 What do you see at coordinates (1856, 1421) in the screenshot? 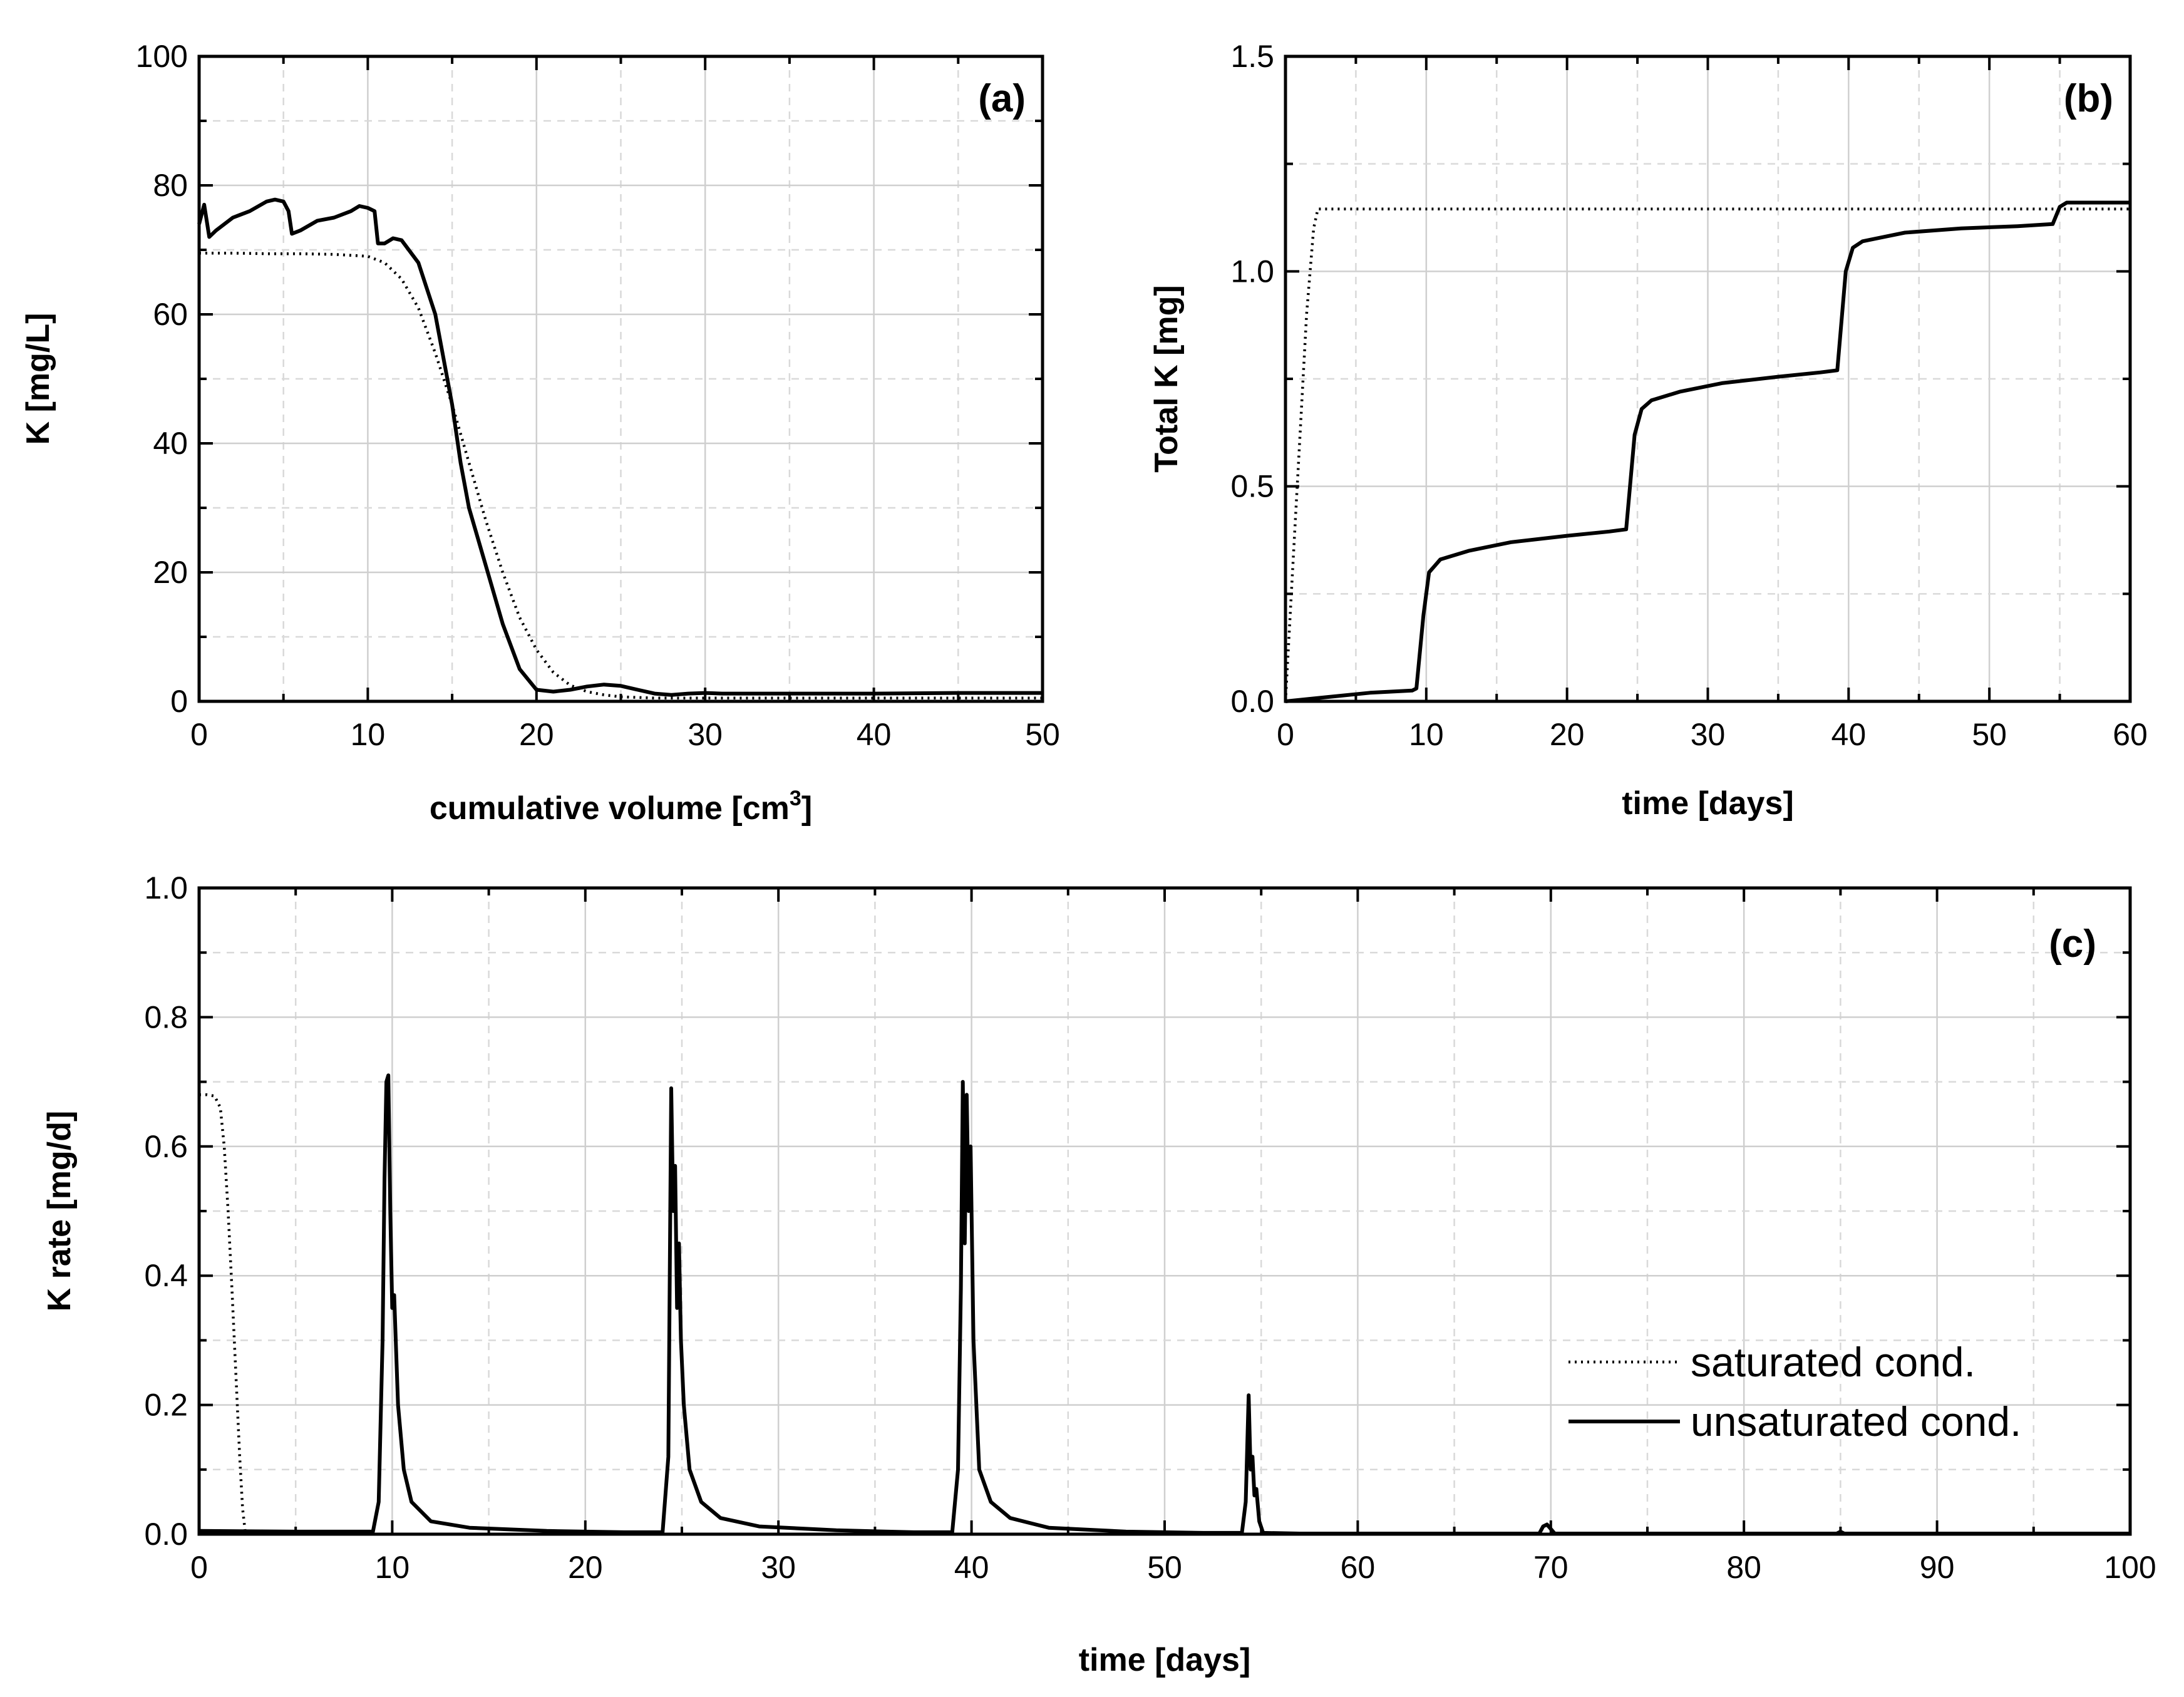
I see `legend-label: unsaturated cond.` at bounding box center [1856, 1421].